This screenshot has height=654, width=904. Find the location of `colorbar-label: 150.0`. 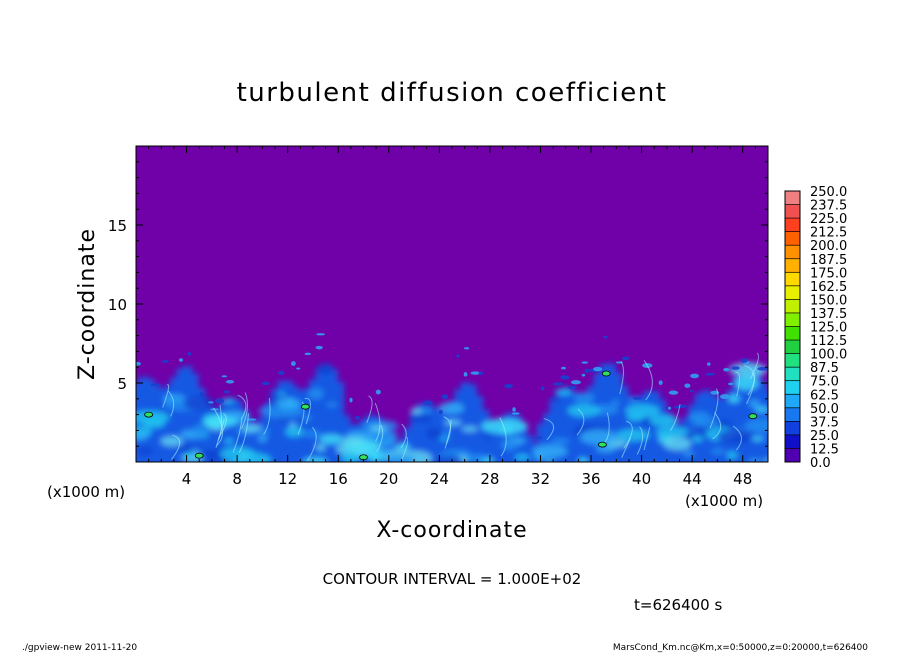

colorbar-label: 150.0 is located at coordinates (828, 300).